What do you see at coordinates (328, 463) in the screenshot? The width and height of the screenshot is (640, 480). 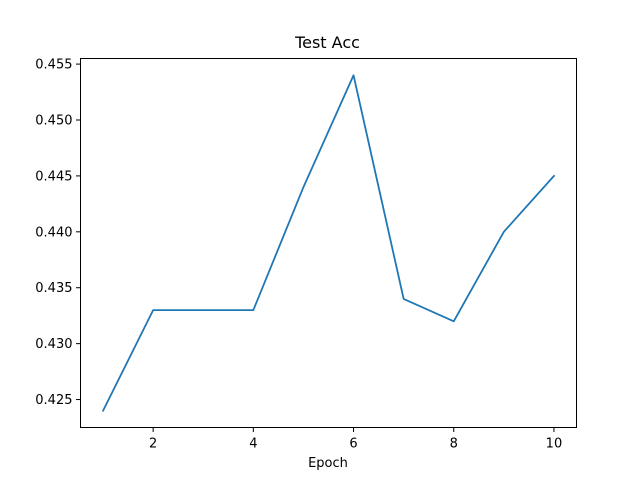 I see `x-axis-title: Epoch` at bounding box center [328, 463].